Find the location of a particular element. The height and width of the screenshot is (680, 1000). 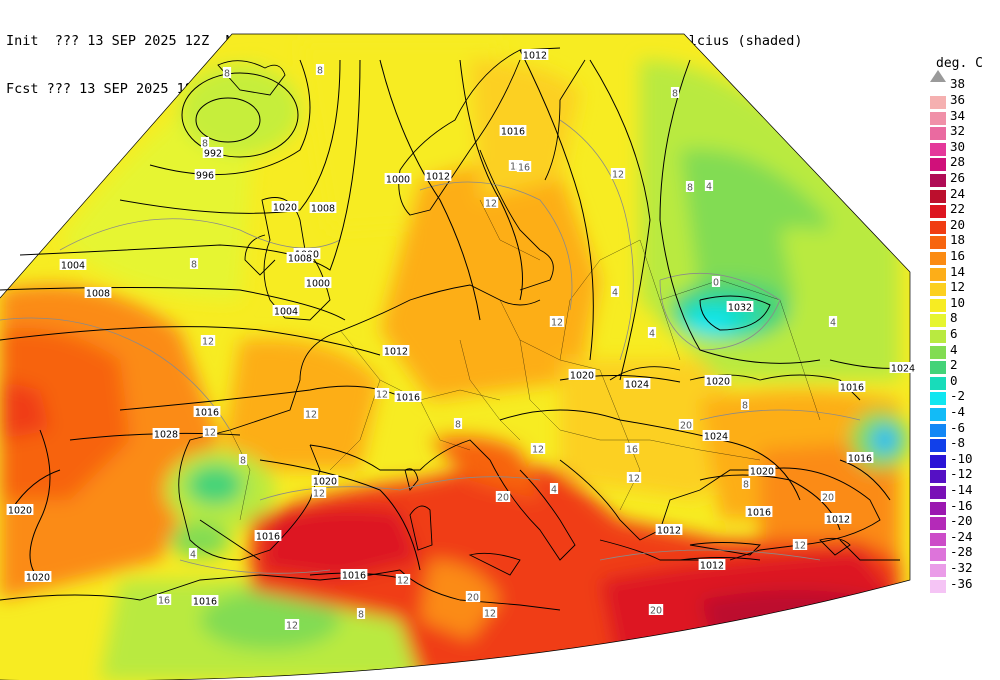

pressure-label: 996 is located at coordinates (205, 176).